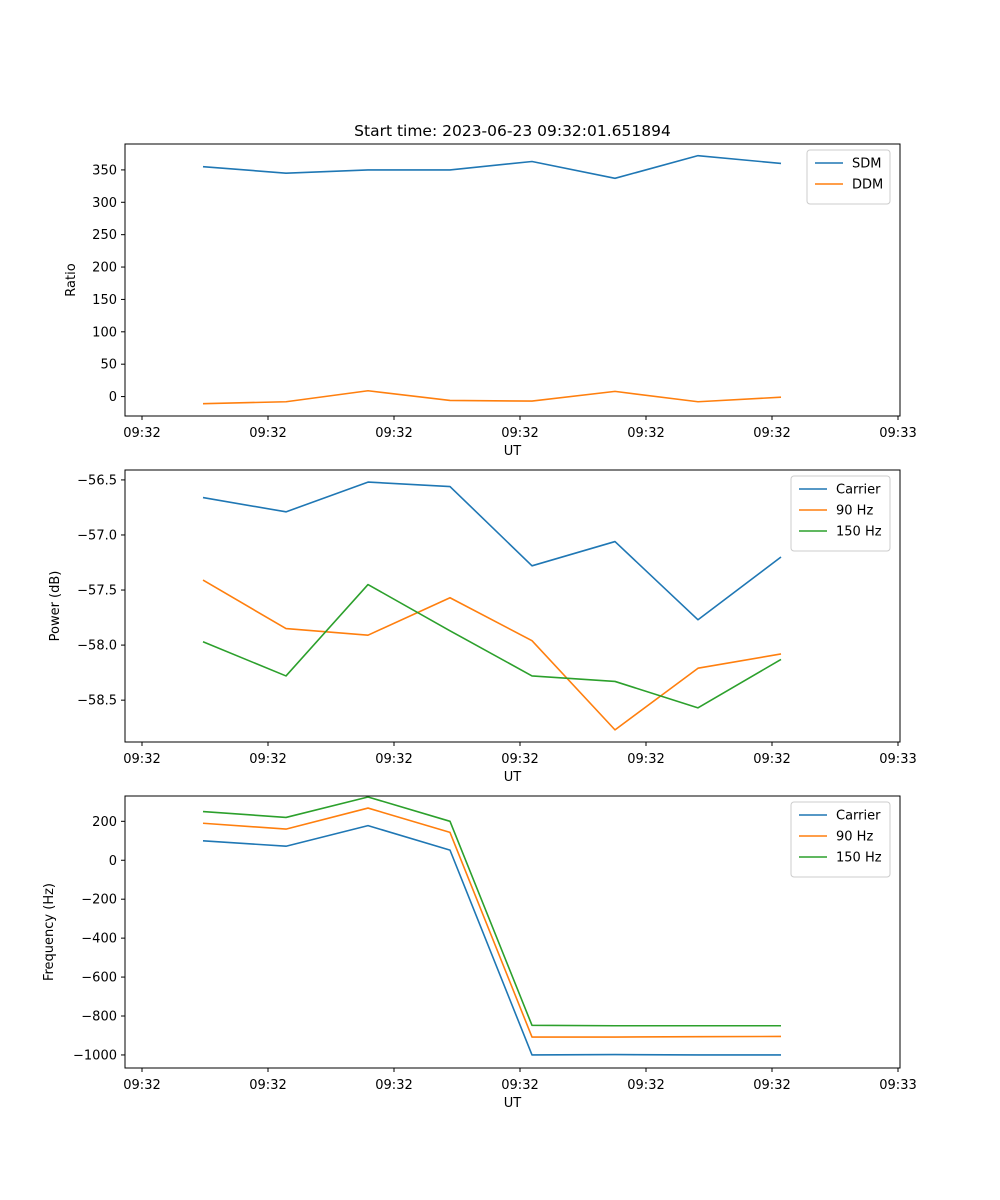 This screenshot has height=1200, width=1000. I want to click on y-tick-label: −58.5, so click(97, 701).